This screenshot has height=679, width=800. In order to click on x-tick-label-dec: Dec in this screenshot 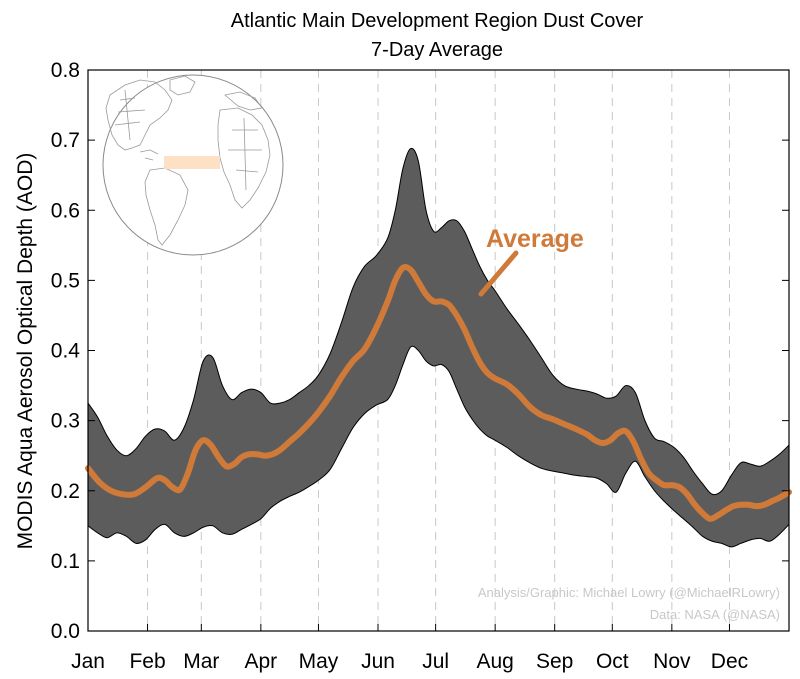, I will do `click(729, 661)`.